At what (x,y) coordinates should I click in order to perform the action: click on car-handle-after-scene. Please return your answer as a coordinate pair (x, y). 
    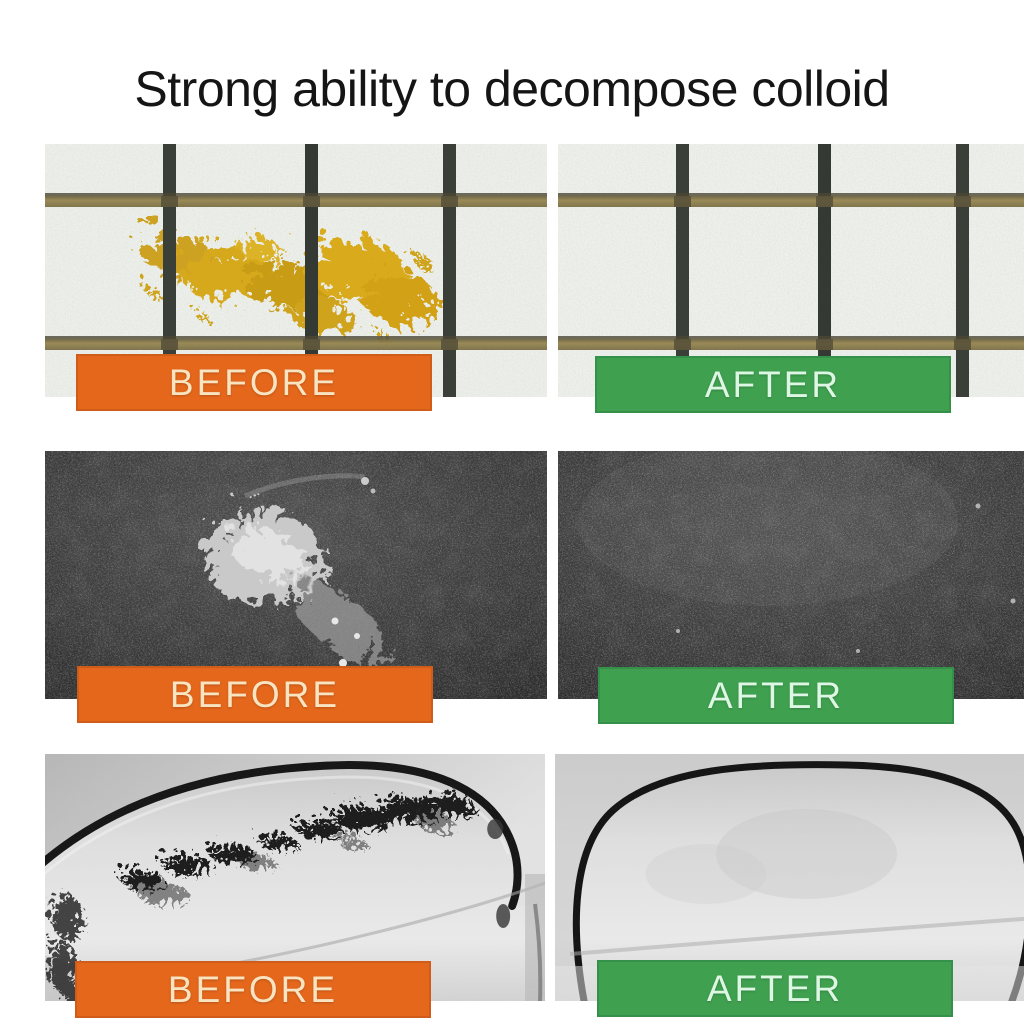
    Looking at the image, I should click on (789, 877).